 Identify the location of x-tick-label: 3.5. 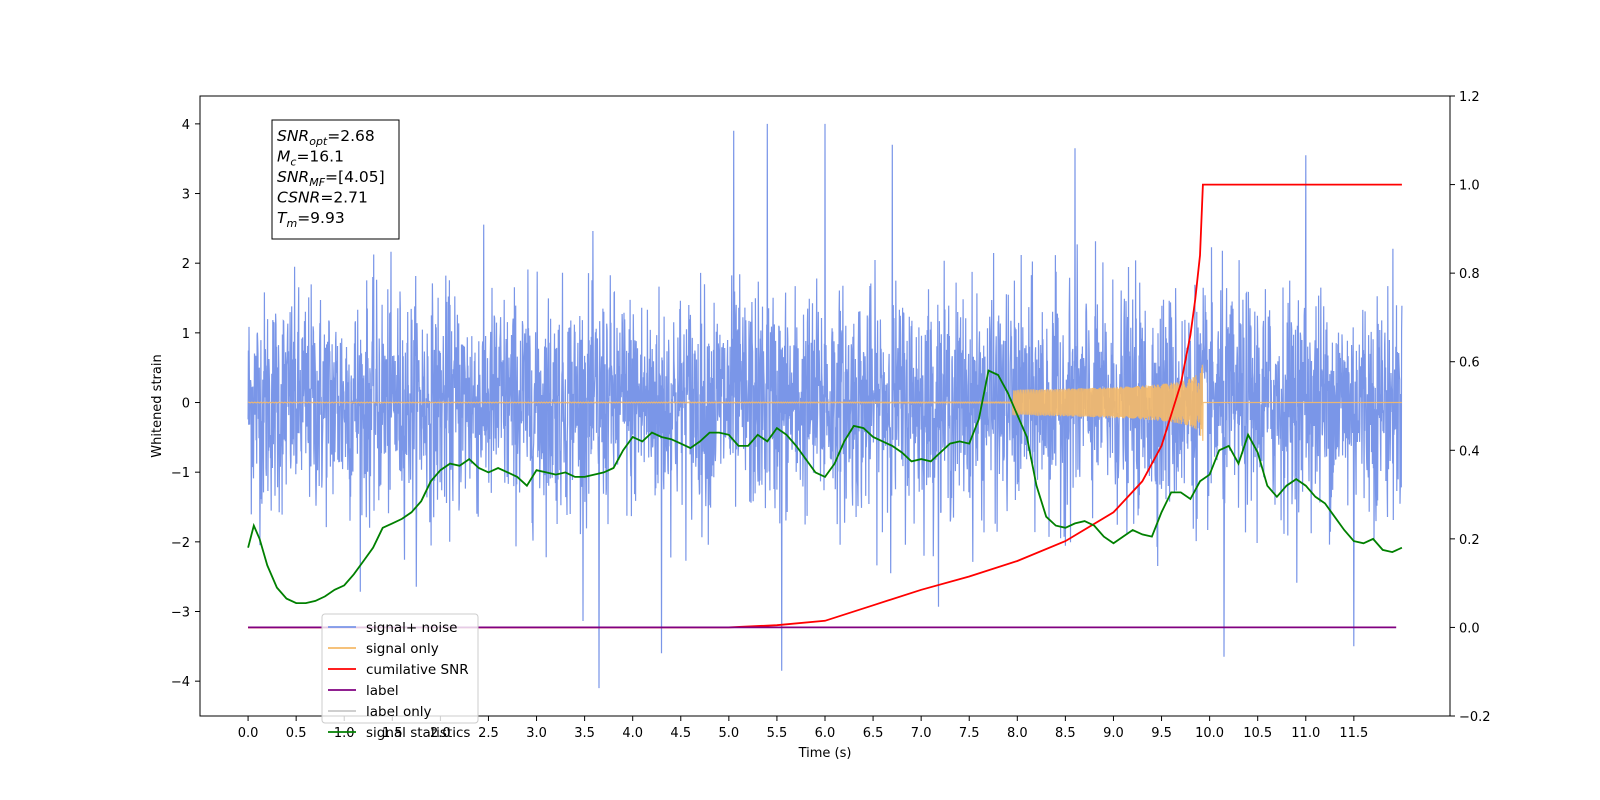
(584, 733).